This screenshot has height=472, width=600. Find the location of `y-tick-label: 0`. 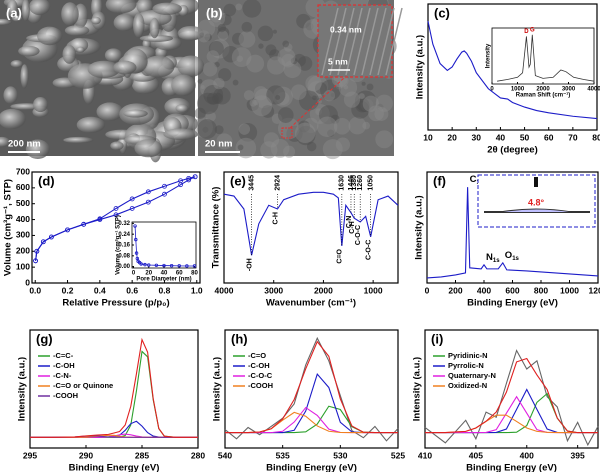

y-tick-label: 0 is located at coordinates (27, 282).